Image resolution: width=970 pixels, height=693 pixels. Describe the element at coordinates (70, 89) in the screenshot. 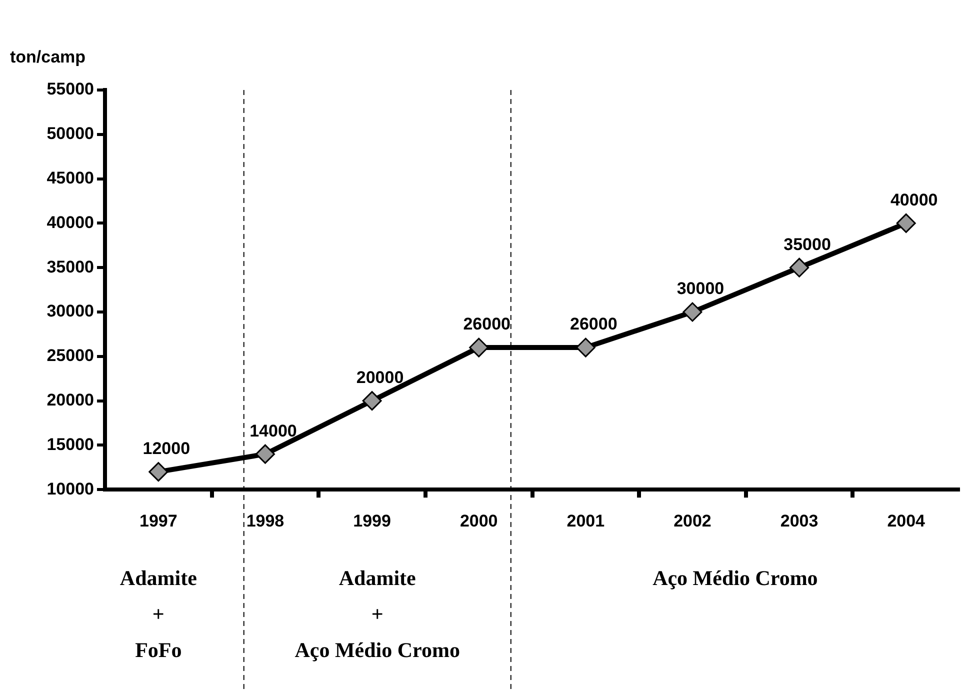

I see `y-tick-label: 55000` at that location.